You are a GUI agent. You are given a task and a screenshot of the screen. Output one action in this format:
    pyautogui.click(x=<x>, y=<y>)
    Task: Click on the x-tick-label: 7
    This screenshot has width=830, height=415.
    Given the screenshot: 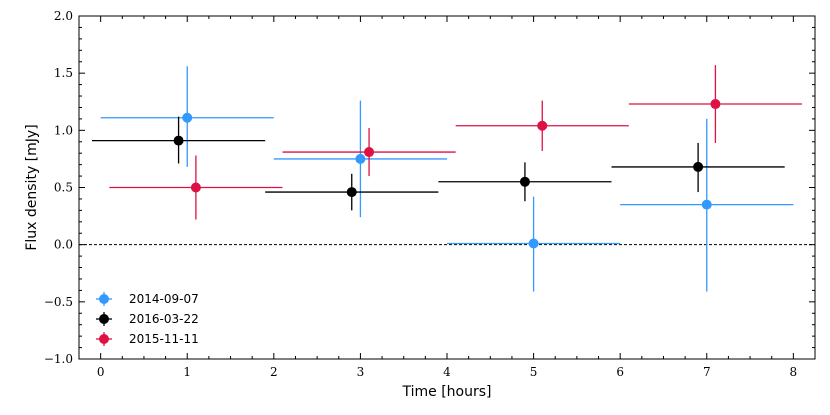 What is the action you would take?
    pyautogui.click(x=707, y=372)
    